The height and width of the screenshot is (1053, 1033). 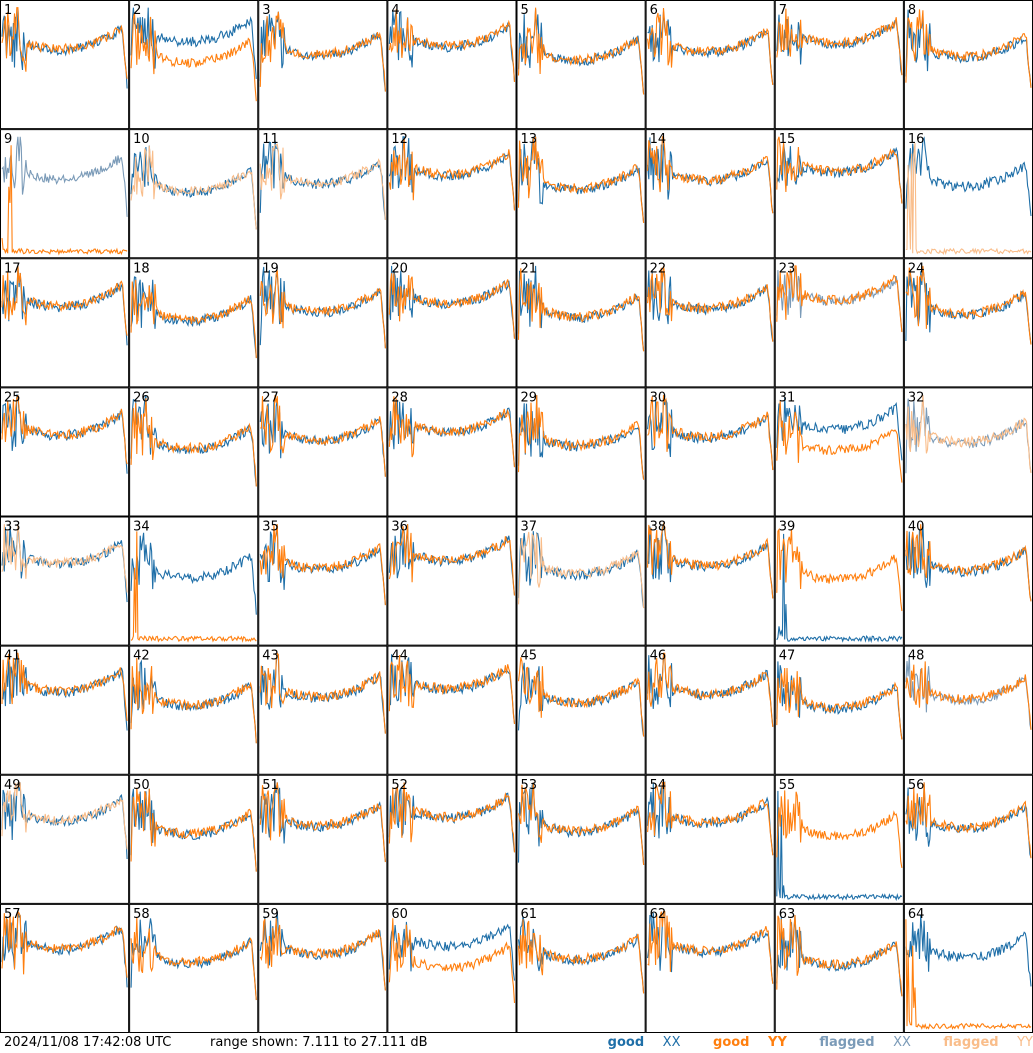 What do you see at coordinates (141, 268) in the screenshot?
I see `panel-label: 18` at bounding box center [141, 268].